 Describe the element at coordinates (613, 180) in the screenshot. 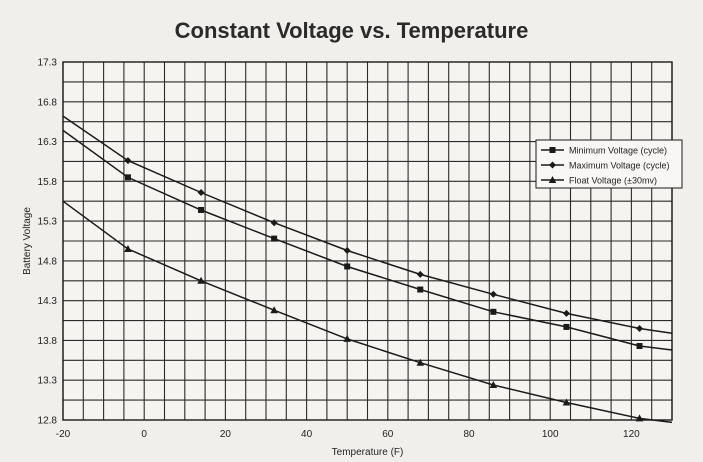

I see `legend-entry-label: Float Voltage (±30mv)` at that location.